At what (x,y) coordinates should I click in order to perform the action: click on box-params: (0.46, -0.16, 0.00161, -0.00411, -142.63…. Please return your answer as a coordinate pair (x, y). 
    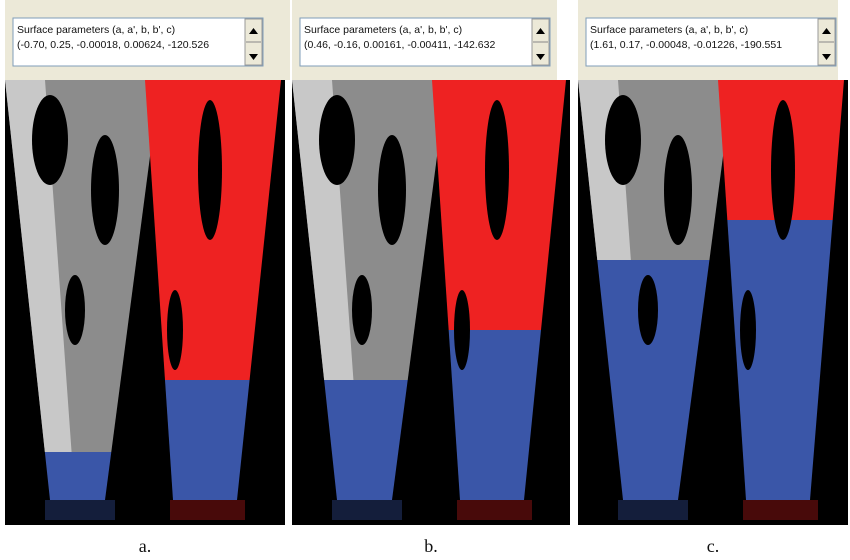
    Looking at the image, I should click on (399, 45).